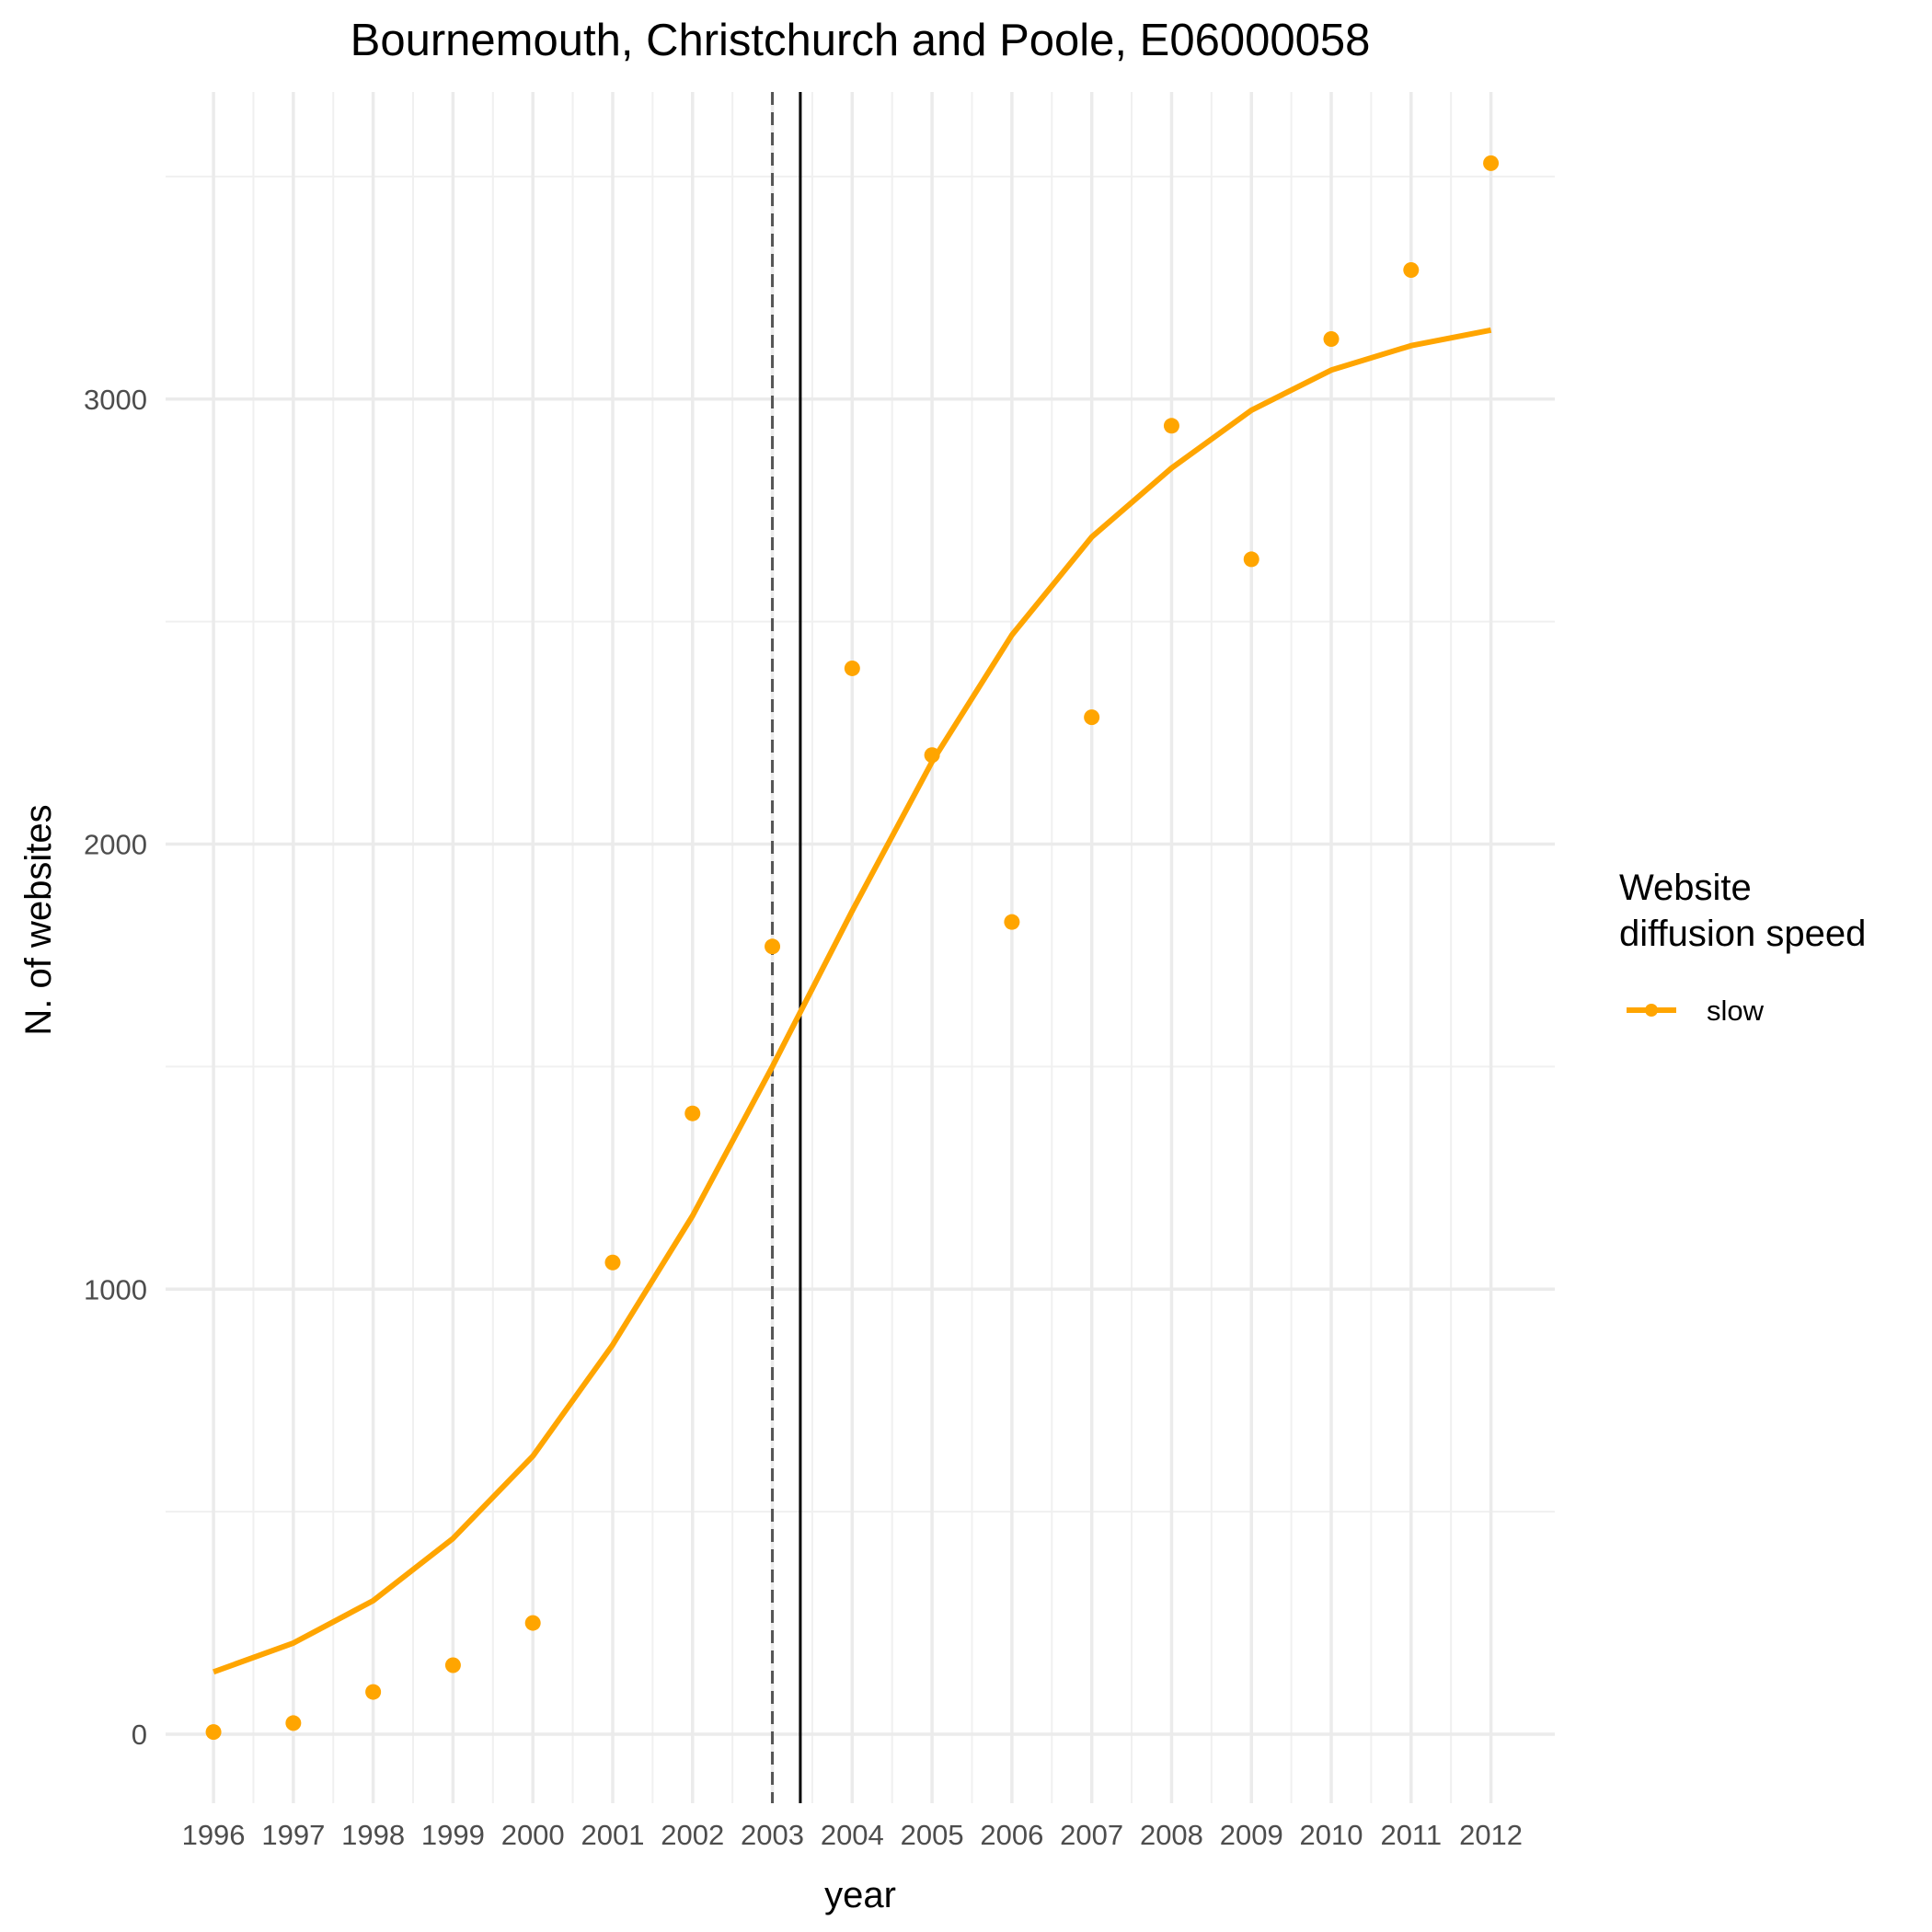 The image size is (1932, 1932). Describe the element at coordinates (1685, 888) in the screenshot. I see `legend-title-line-1: Website` at that location.